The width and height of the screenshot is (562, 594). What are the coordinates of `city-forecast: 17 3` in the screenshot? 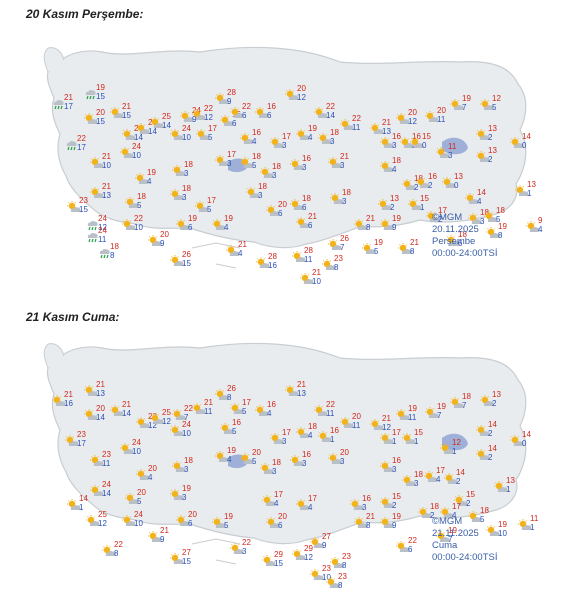 It's located at (283, 143).